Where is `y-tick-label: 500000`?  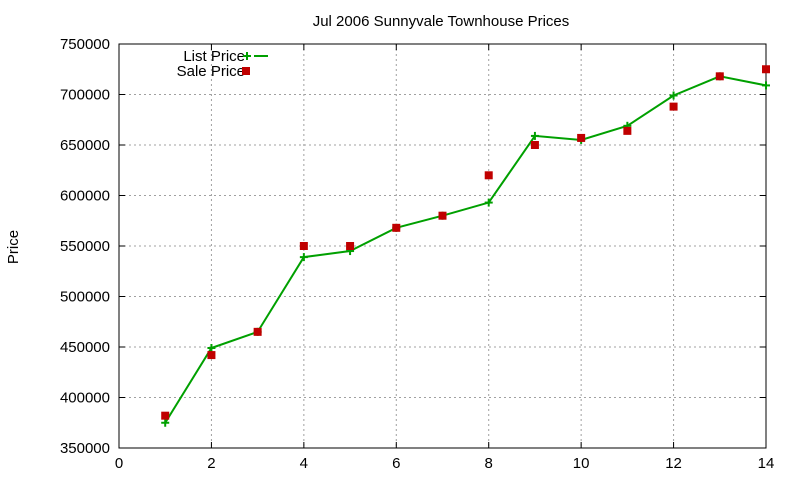 y-tick-label: 500000 is located at coordinates (85, 297).